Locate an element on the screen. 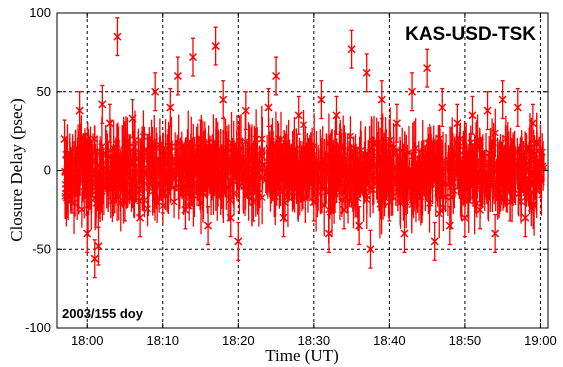  x-tick-label: 18:30 is located at coordinates (314, 340).